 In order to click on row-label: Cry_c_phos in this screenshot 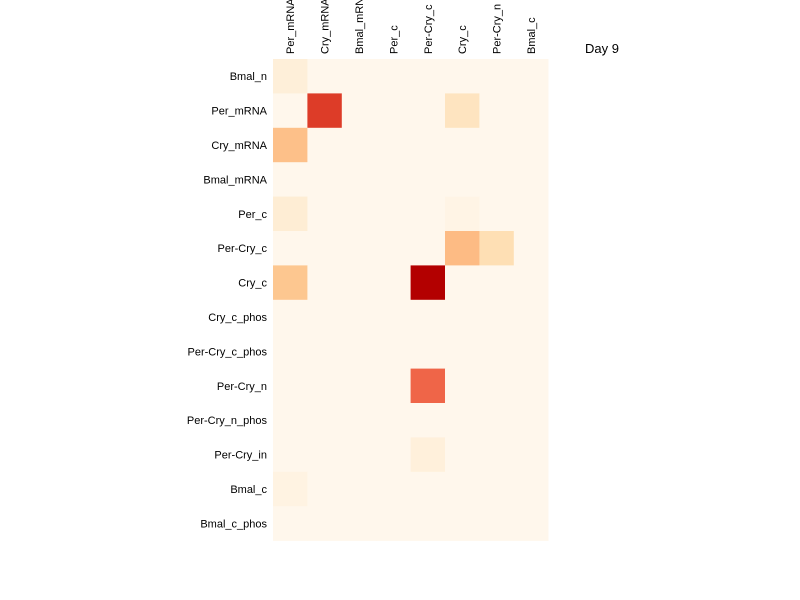, I will do `click(237, 318)`.